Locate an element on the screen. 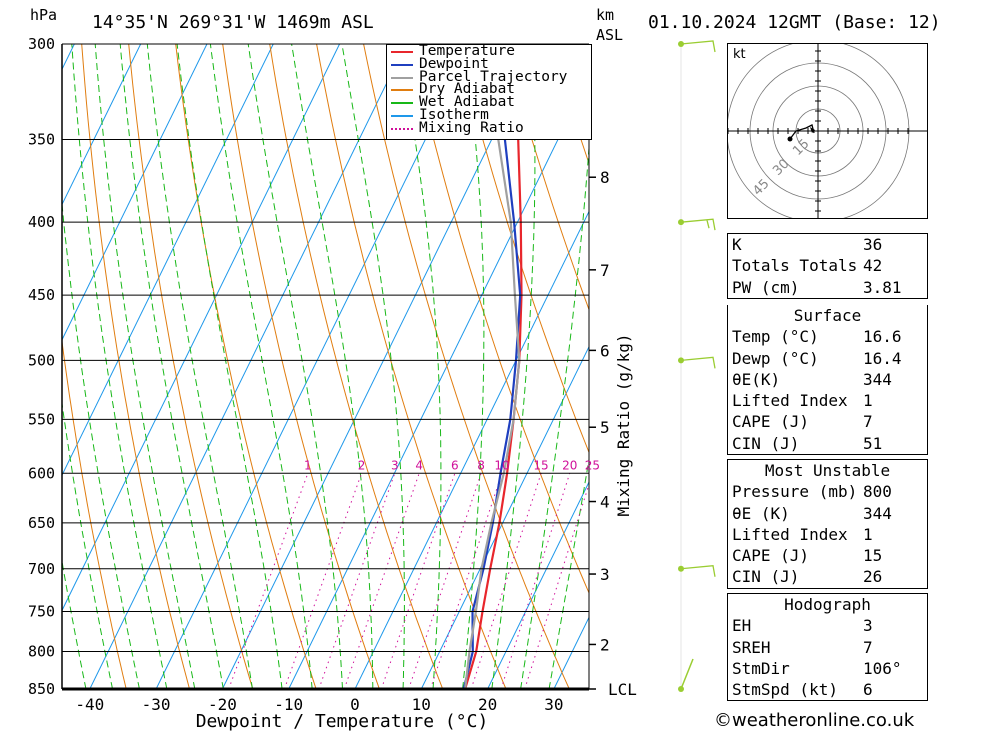 Image resolution: width=1000 pixels, height=733 pixels. legend-item-parcel: Parcel Trajectory is located at coordinates (489, 76).